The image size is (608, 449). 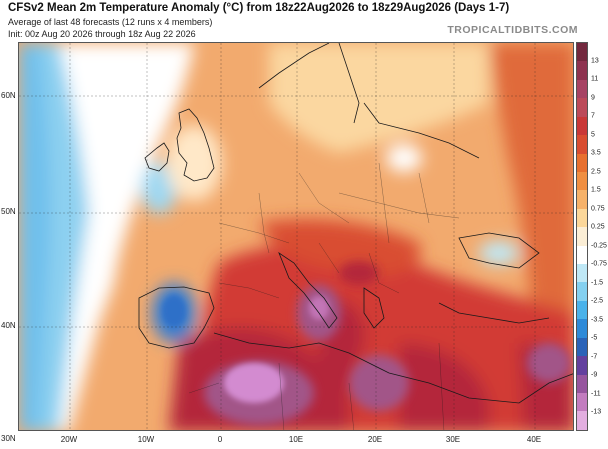 I want to click on colorbar, so click(x=582, y=236).